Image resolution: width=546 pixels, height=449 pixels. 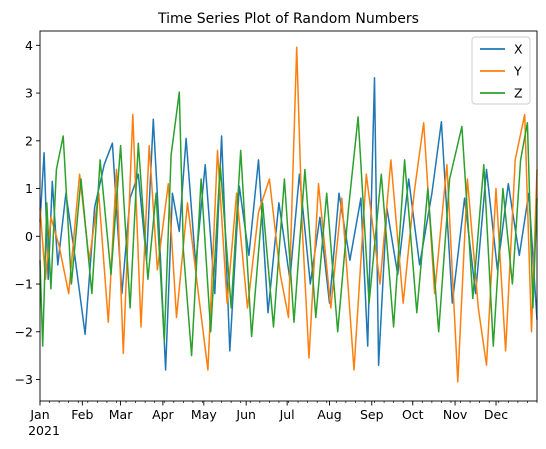 I want to click on y-tick-label: −1, so click(x=24, y=284).